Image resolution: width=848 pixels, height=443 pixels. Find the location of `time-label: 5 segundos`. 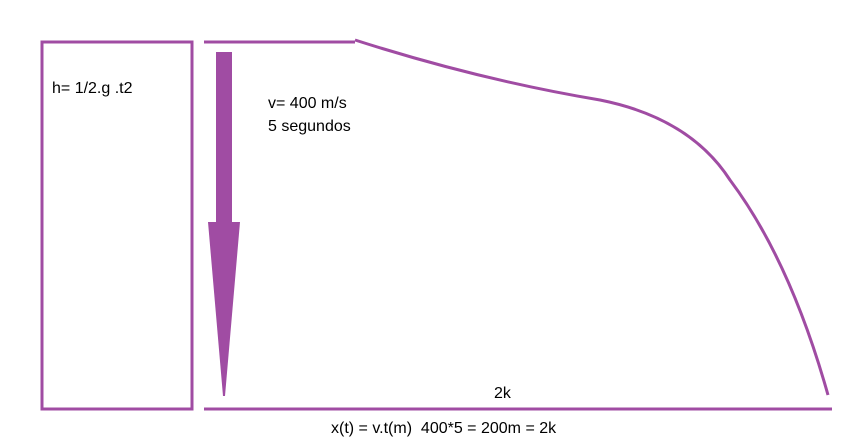

time-label: 5 segundos is located at coordinates (309, 126).